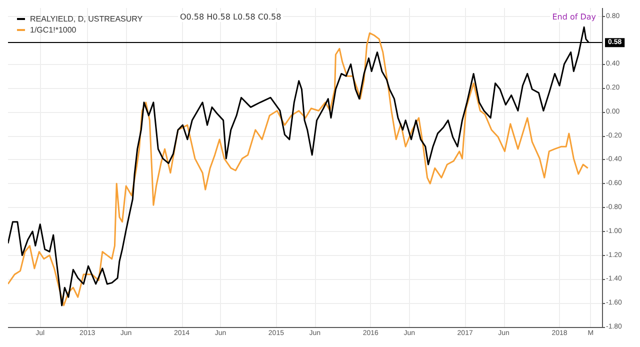  Describe the element at coordinates (231, 17) in the screenshot. I see `annotation: O0.58 H0.58 L0.58 C0.58` at that location.